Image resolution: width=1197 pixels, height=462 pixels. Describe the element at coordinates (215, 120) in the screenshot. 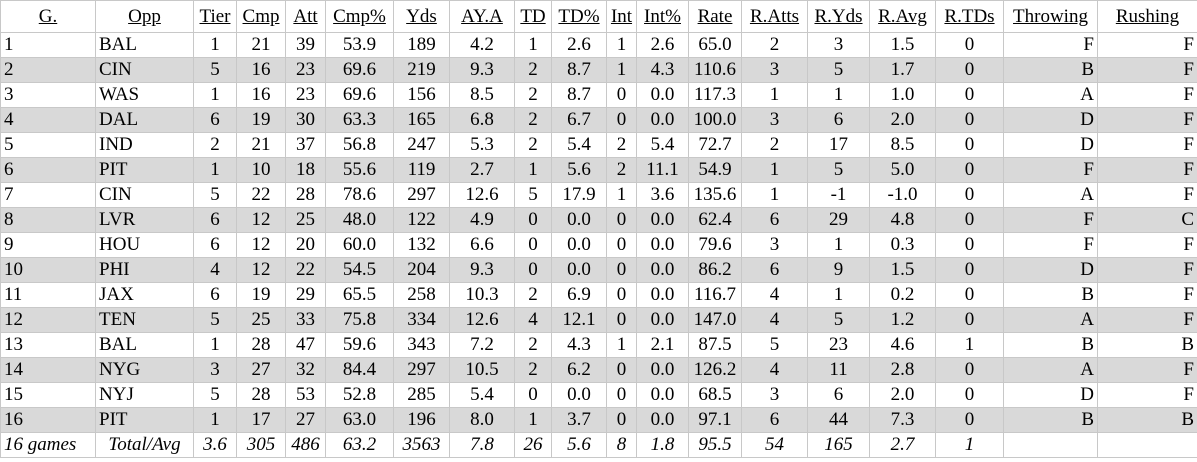

I see `cell-tier: 6` at that location.